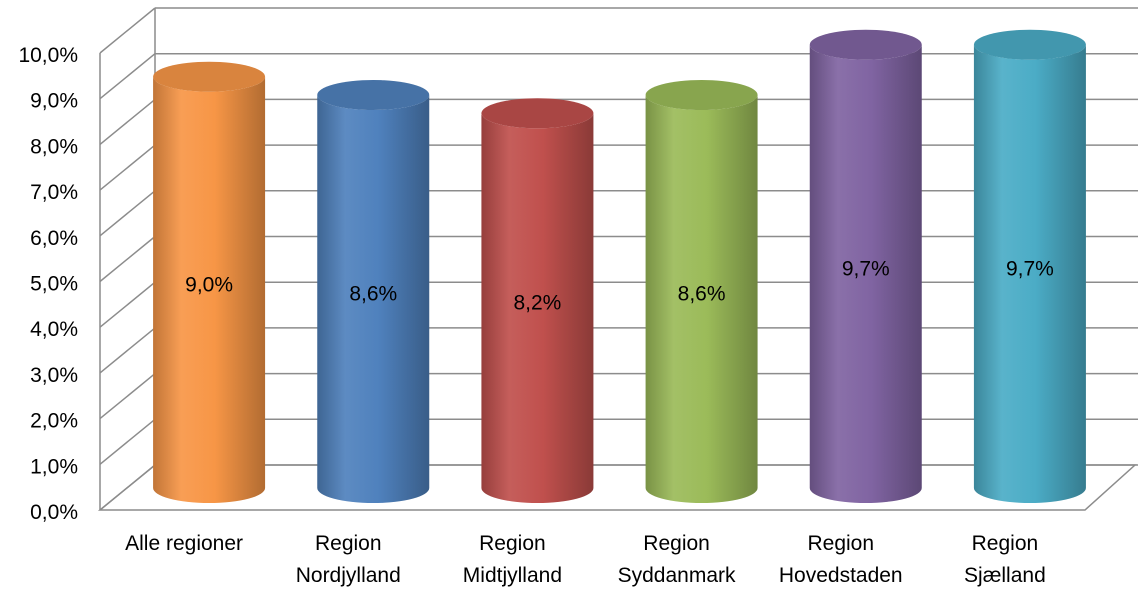 Image resolution: width=1138 pixels, height=589 pixels. Describe the element at coordinates (348, 575) in the screenshot. I see `x-tick-label: Nordjylland` at that location.